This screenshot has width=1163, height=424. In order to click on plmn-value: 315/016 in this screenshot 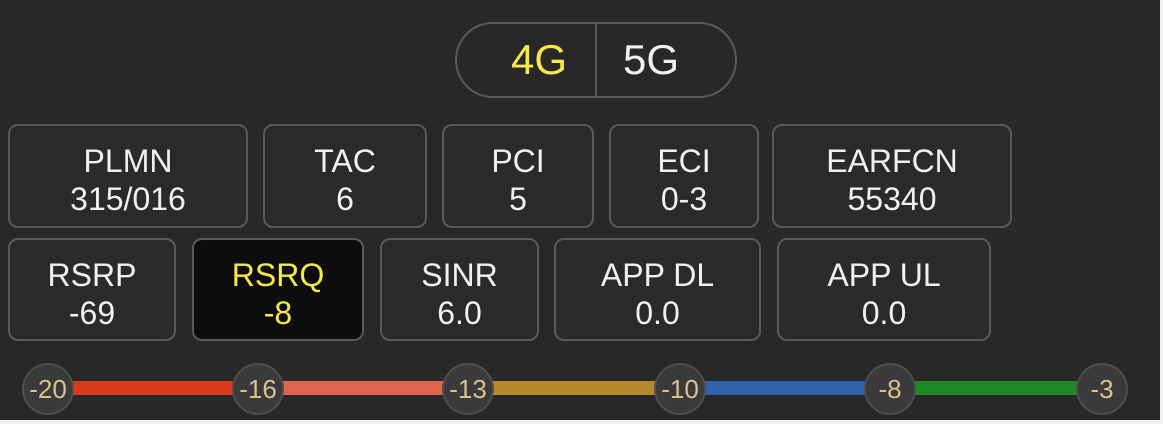, I will do `click(128, 199)`.